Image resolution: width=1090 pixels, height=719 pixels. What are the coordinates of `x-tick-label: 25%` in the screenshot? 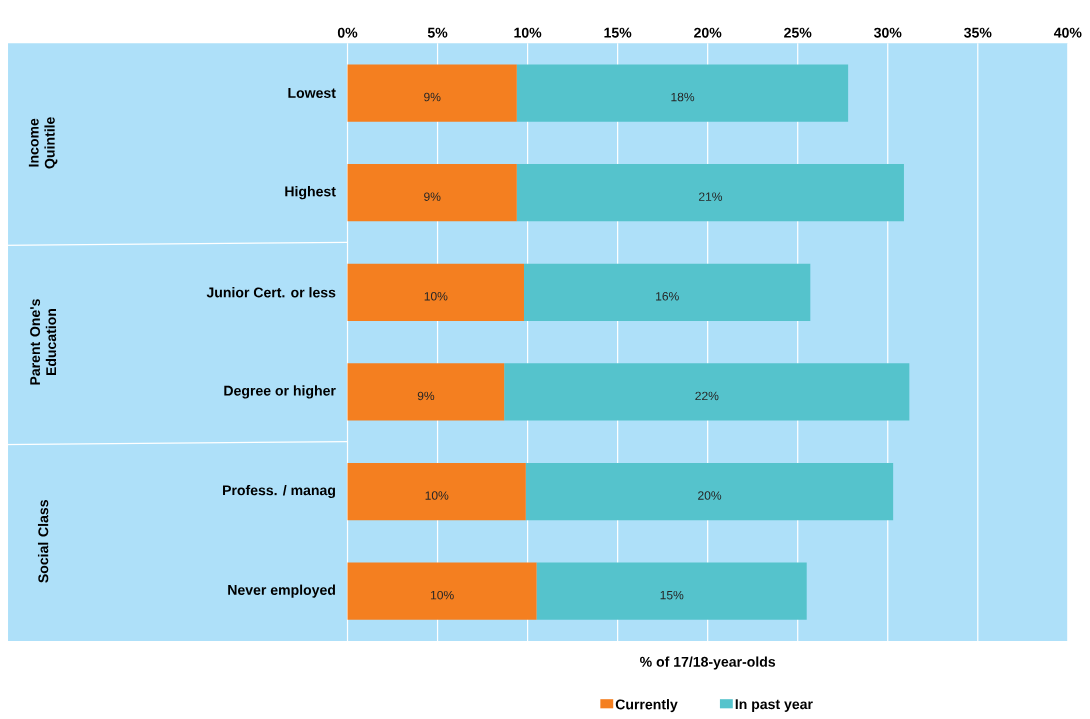 It's located at (798, 32).